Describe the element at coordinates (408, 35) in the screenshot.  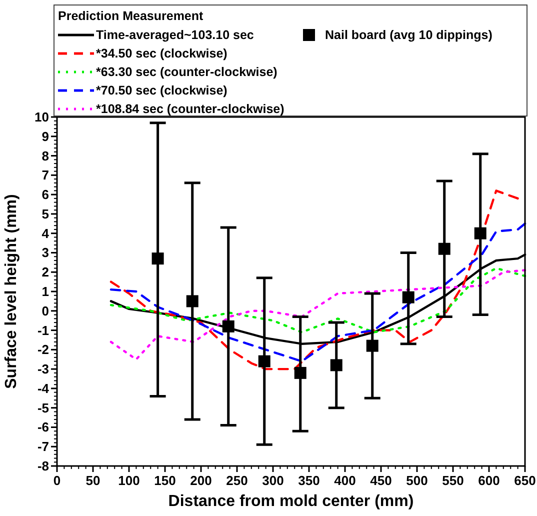
I see `legend-label: Nail board (avg 10 dippings)` at that location.